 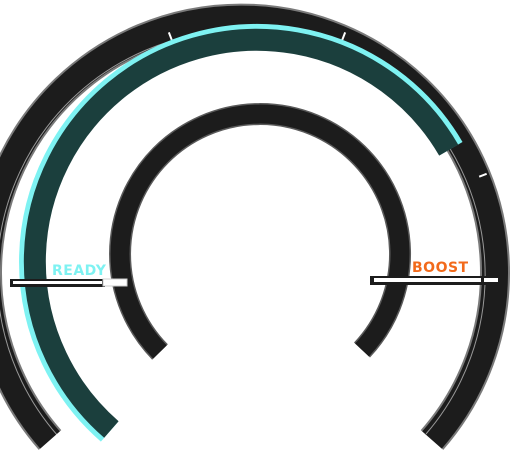 What do you see at coordinates (79, 271) in the screenshot?
I see `ready-label: READY` at bounding box center [79, 271].